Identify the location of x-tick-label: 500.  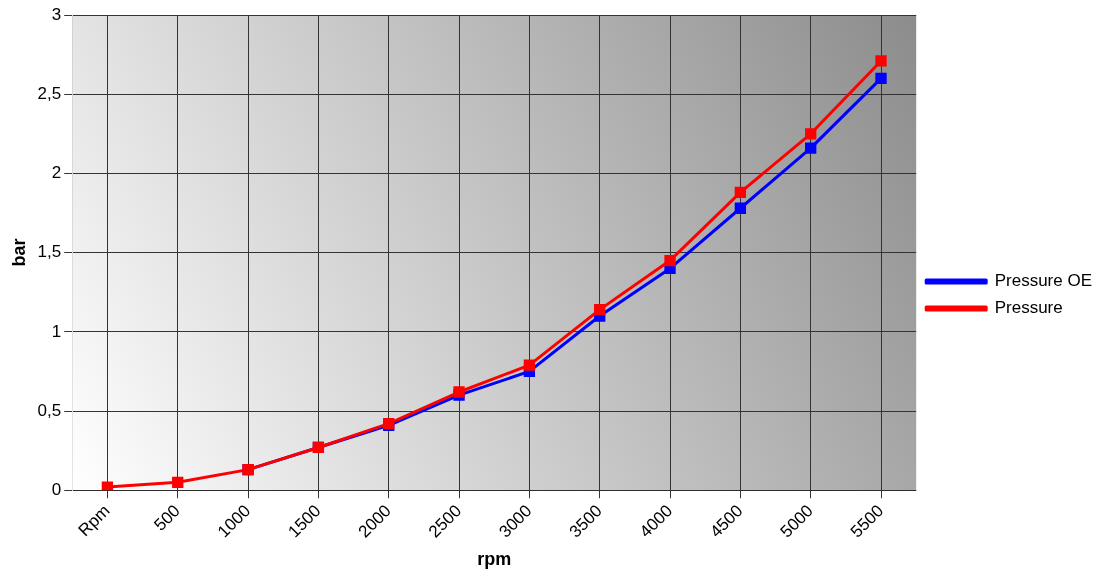
(167, 518).